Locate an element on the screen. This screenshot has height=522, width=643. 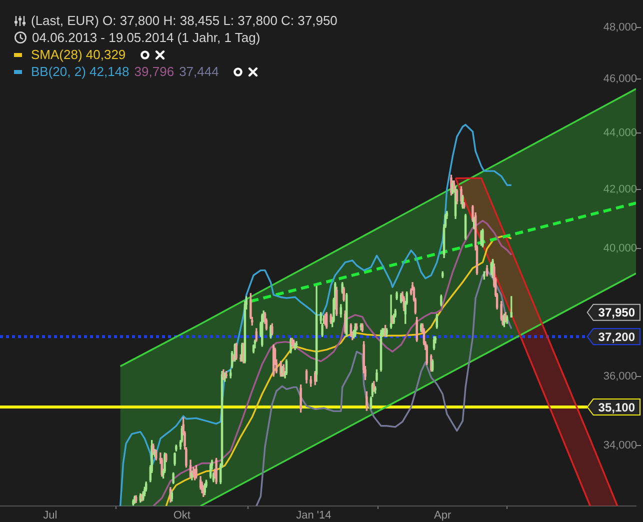
ref-line-label: 35,100 is located at coordinates (617, 407).